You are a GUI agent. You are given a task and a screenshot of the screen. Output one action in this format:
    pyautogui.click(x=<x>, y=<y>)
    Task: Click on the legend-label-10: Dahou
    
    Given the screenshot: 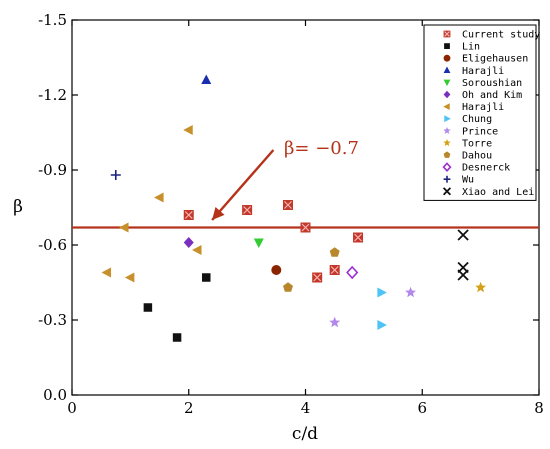 What is the action you would take?
    pyautogui.click(x=477, y=156)
    